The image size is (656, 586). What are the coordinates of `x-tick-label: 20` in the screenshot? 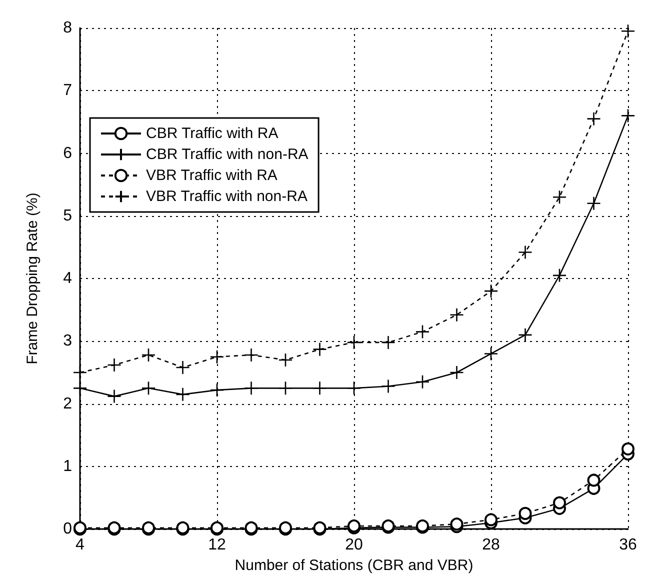 It's located at (354, 545).